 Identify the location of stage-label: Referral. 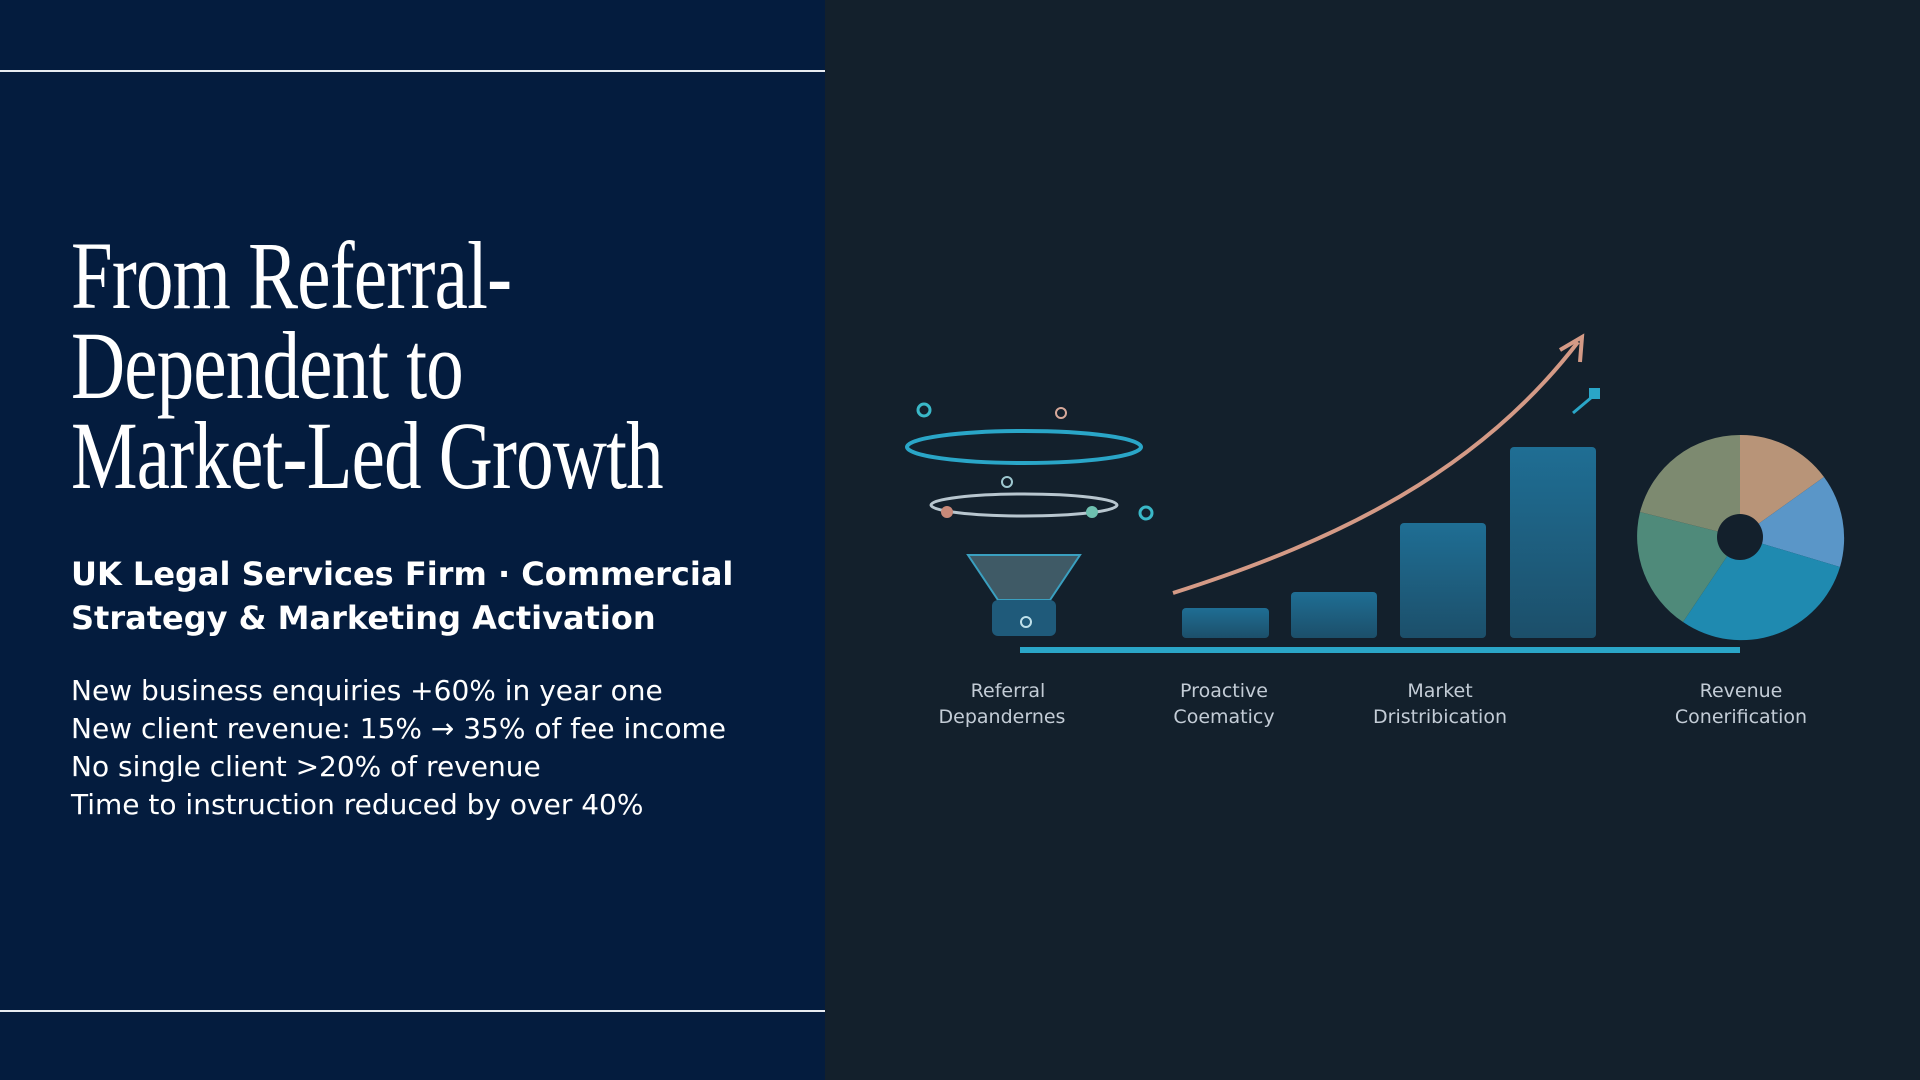
(1008, 691).